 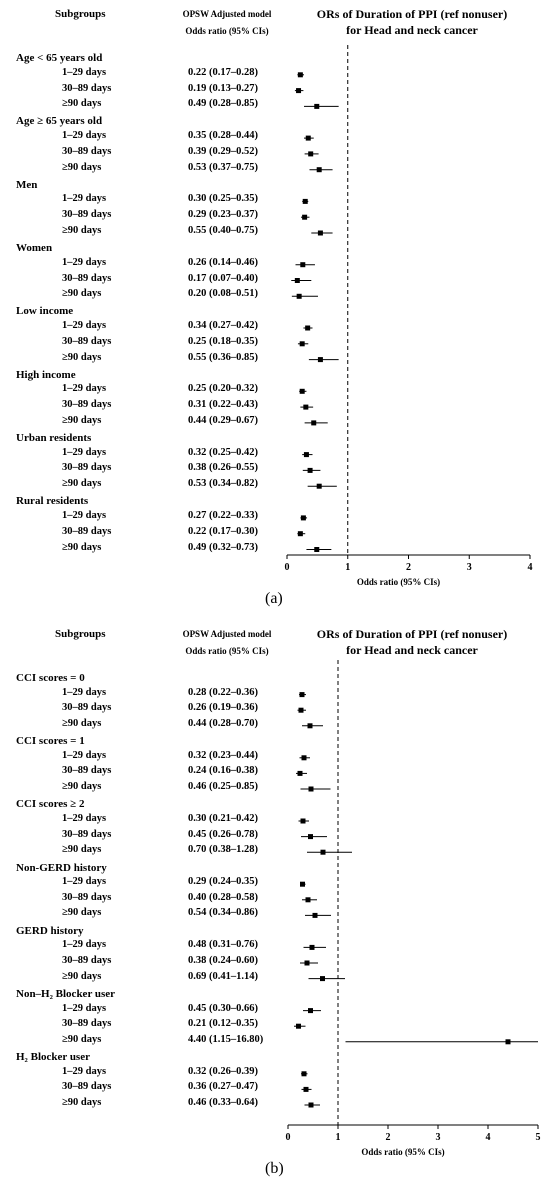 I want to click on odds-ratio-value: 0.49 (0.28–0.85), so click(x=223, y=104).